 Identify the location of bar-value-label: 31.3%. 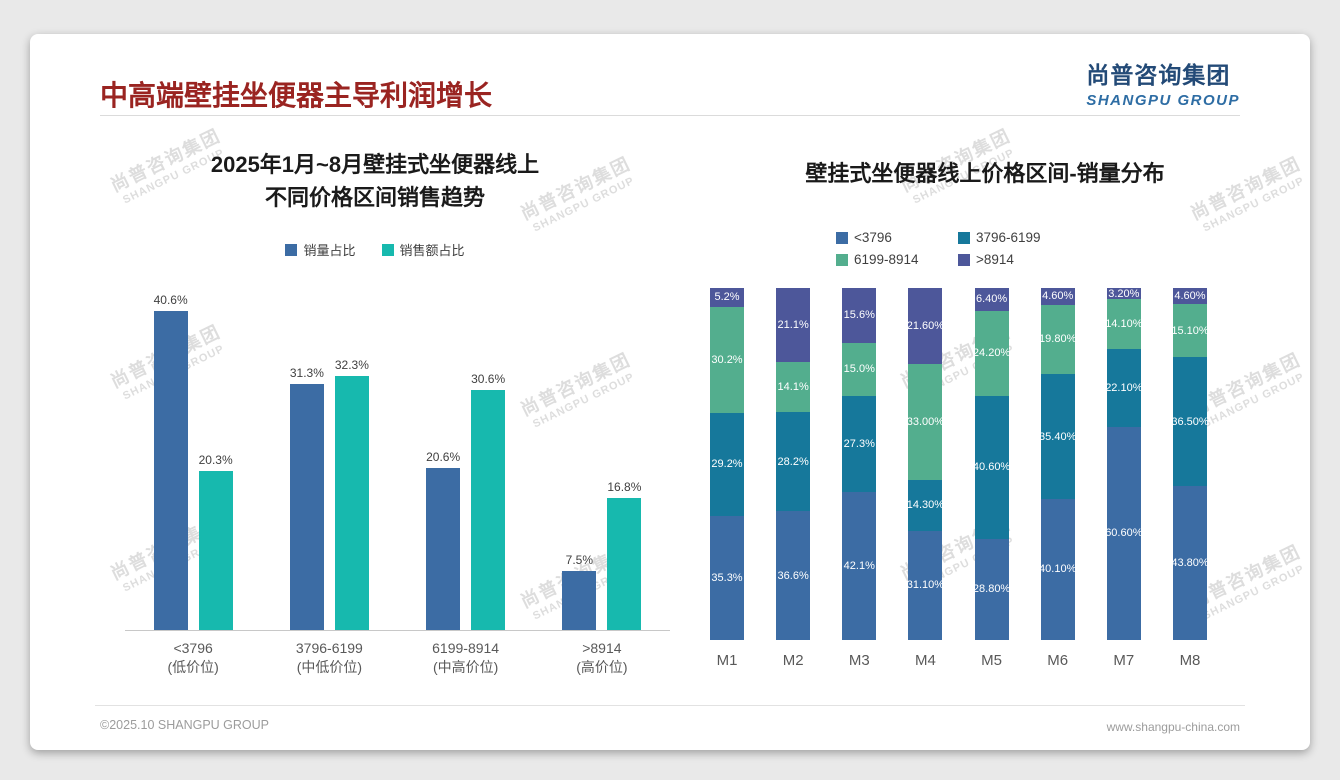
(306, 373).